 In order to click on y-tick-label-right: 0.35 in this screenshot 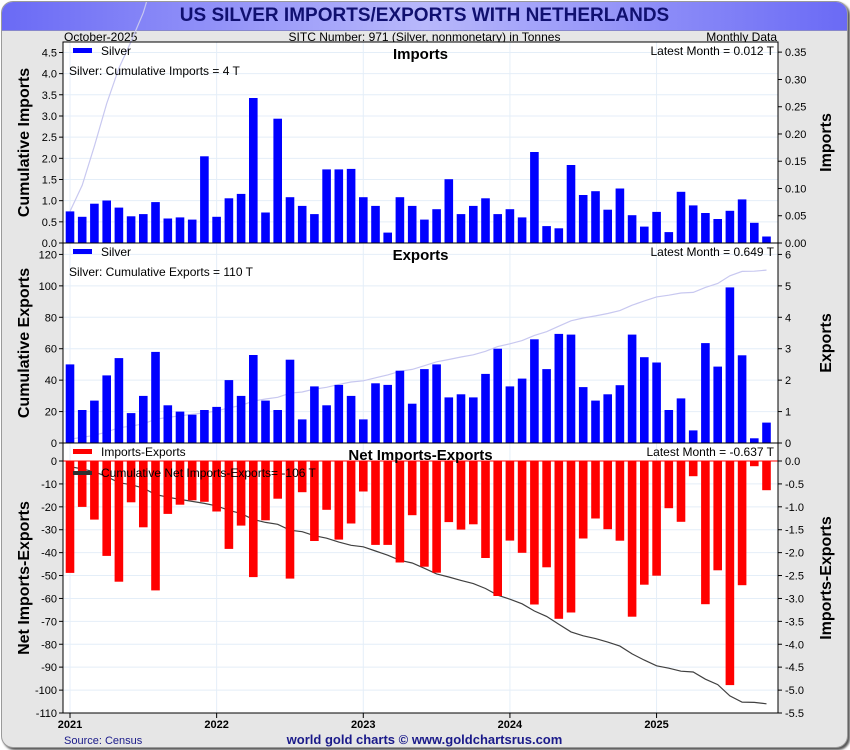, I will do `click(795, 53)`.